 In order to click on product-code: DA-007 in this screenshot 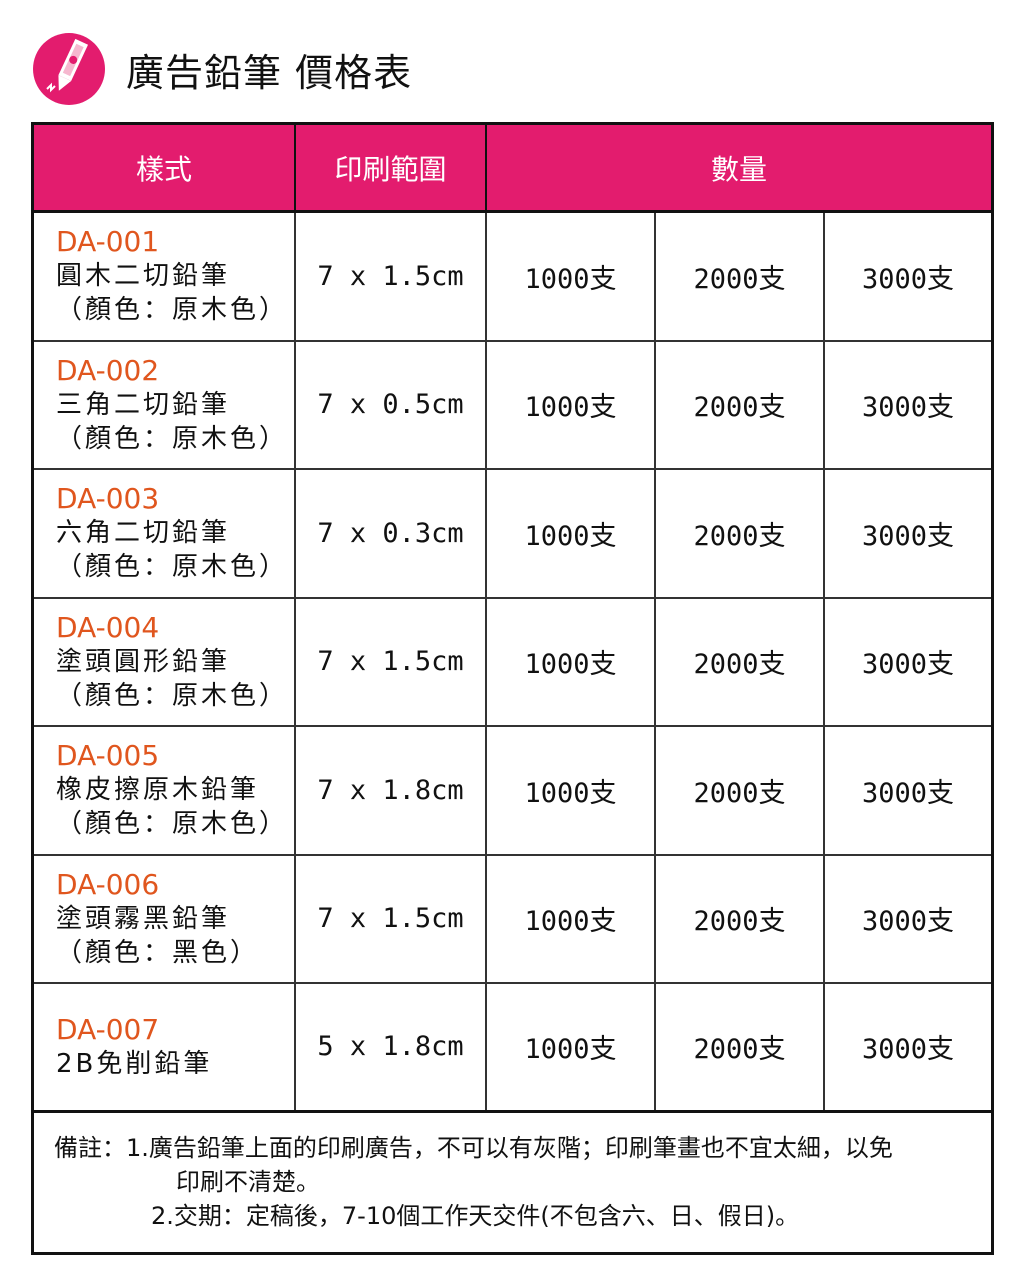, I will do `click(108, 1029)`.